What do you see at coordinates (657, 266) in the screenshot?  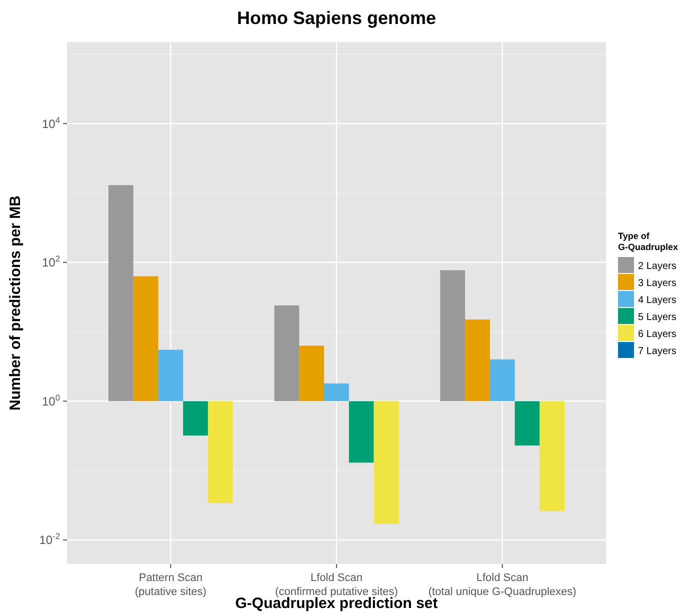 I see `legend-label: 2 Layers` at bounding box center [657, 266].